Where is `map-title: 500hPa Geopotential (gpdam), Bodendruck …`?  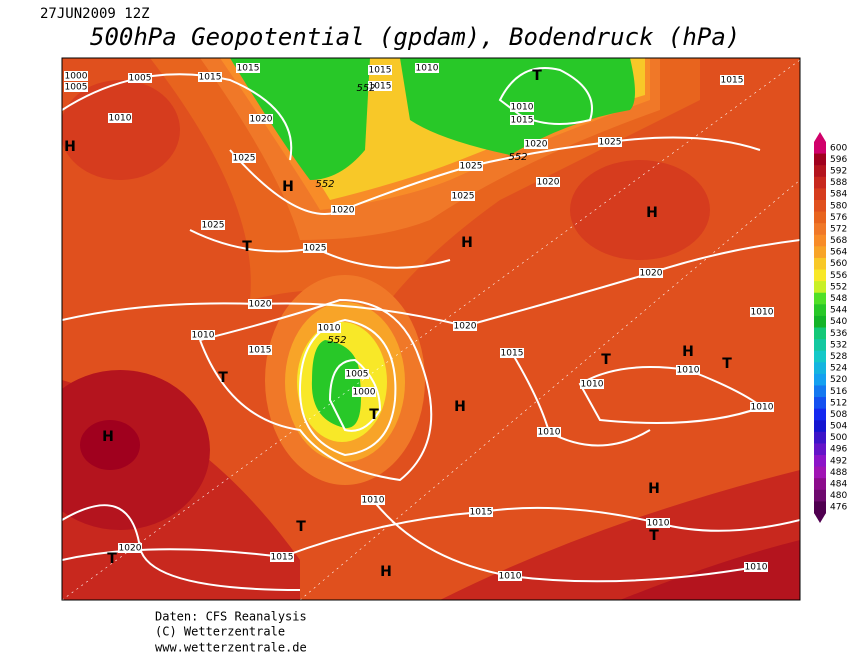
map-title: 500hPa Geopotential (gpdam), Bodendruck … is located at coordinates (415, 37).